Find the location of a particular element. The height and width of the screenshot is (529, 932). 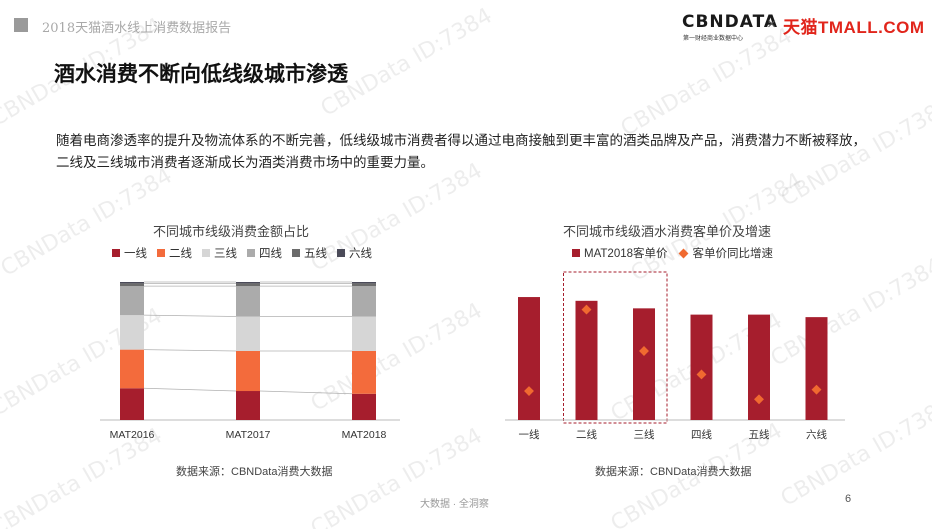

legend-item: 一线 is located at coordinates (129, 253).